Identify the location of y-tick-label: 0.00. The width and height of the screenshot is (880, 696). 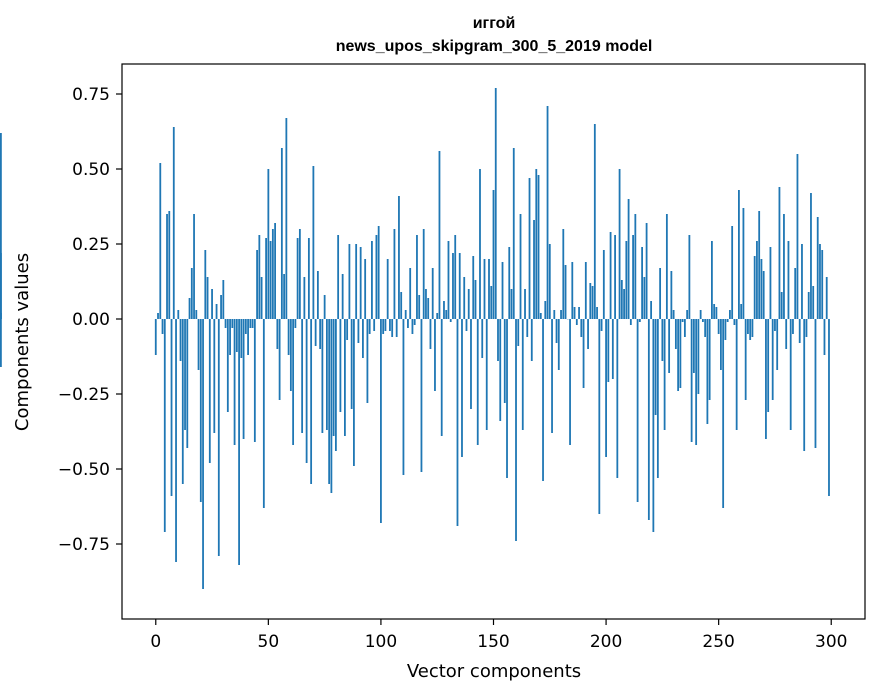
(91, 320).